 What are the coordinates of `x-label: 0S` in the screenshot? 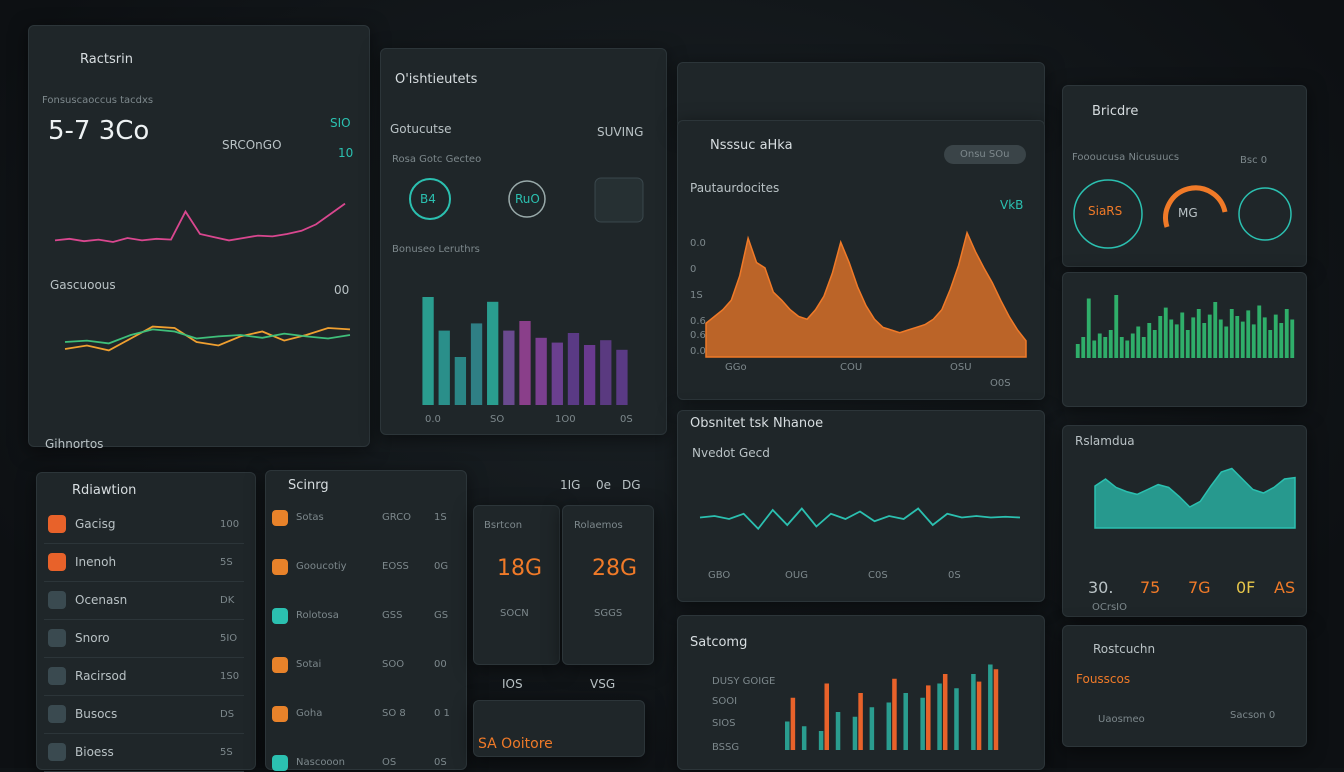 It's located at (626, 419).